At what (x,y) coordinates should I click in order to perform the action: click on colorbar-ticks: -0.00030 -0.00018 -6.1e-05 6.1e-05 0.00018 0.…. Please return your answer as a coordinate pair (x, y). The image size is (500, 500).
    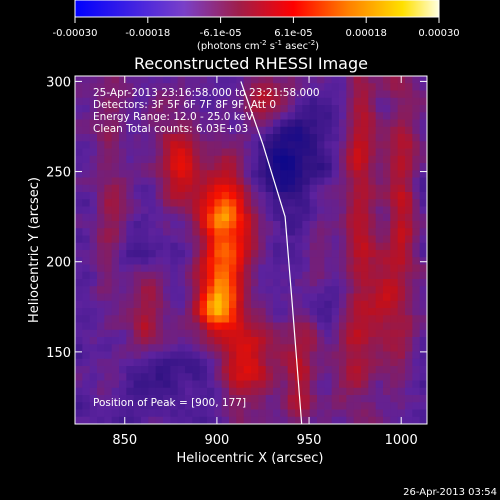
    Looking at the image, I should click on (256, 28).